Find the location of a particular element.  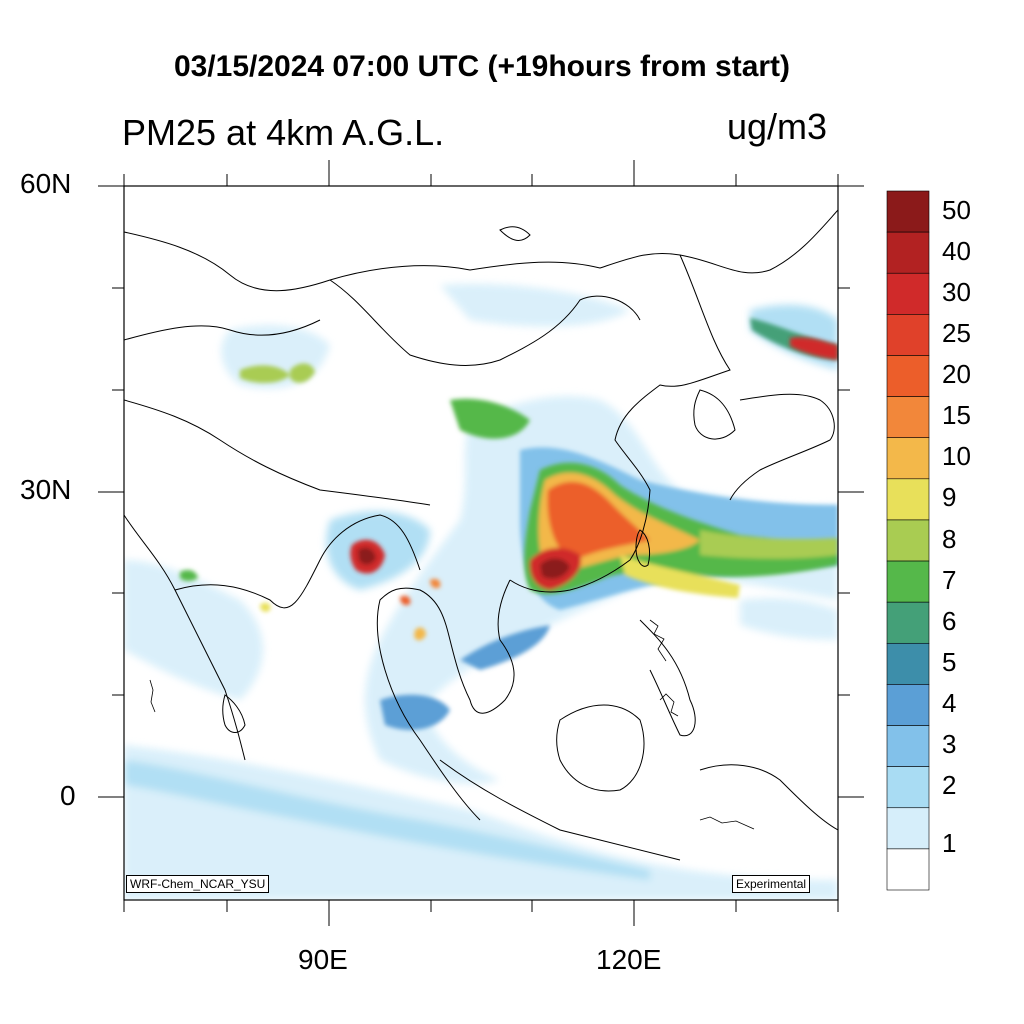

colorbar-label: 40 is located at coordinates (956, 250).